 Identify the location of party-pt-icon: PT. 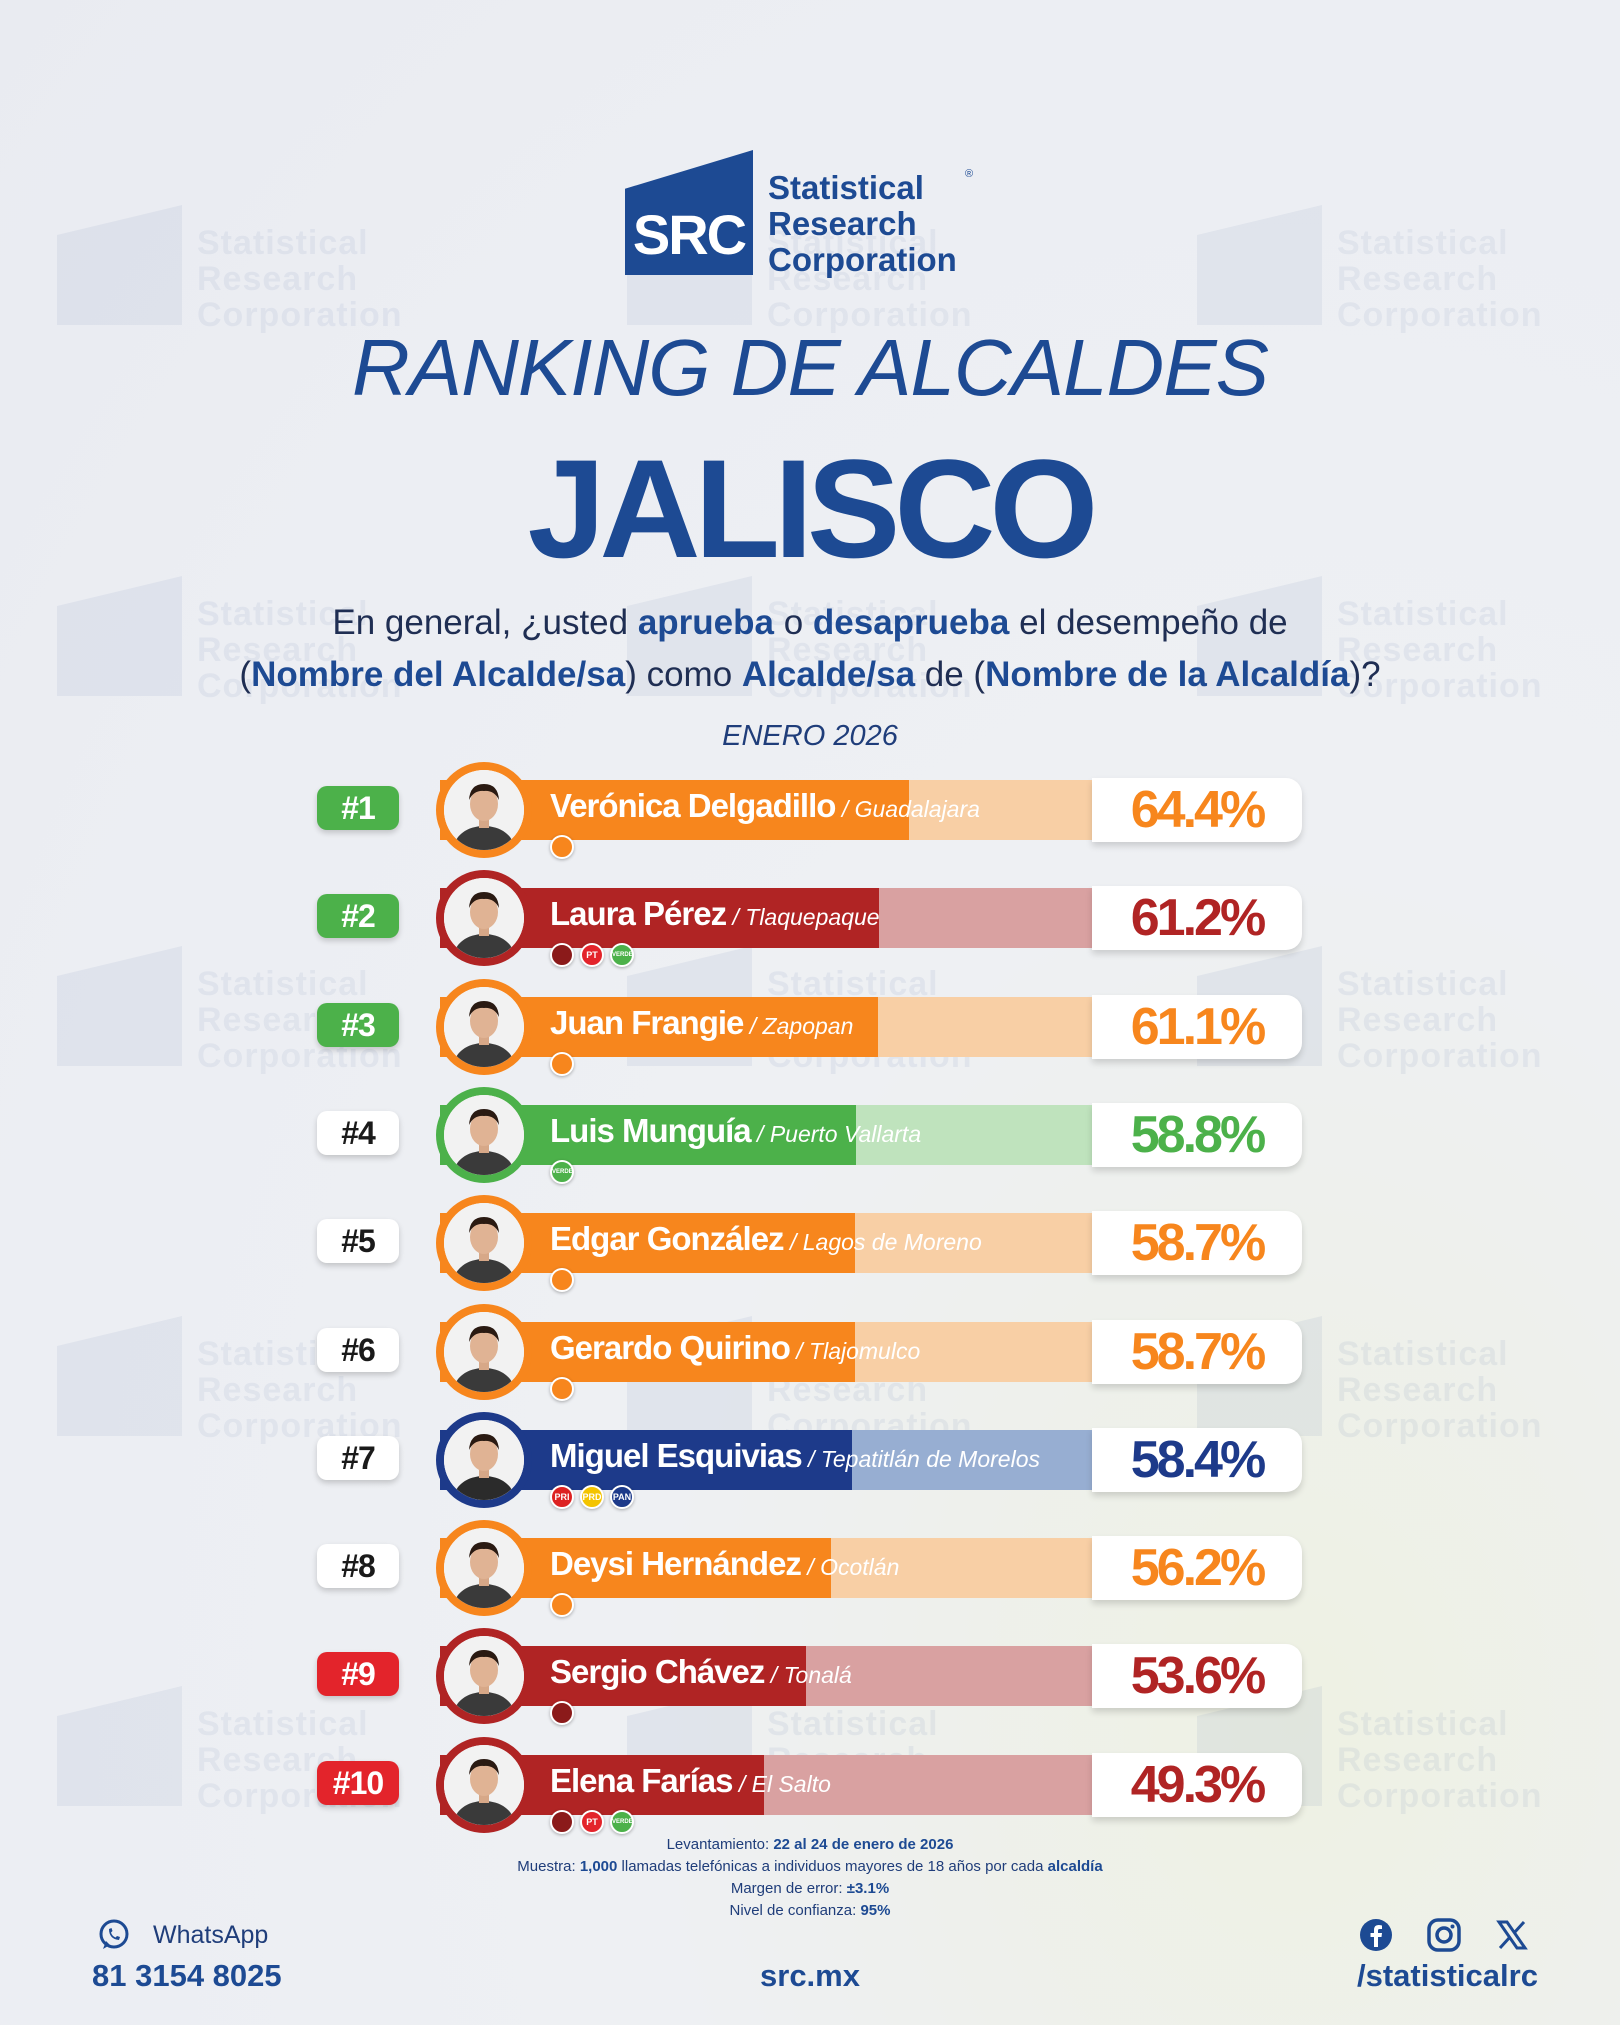
(592, 1821).